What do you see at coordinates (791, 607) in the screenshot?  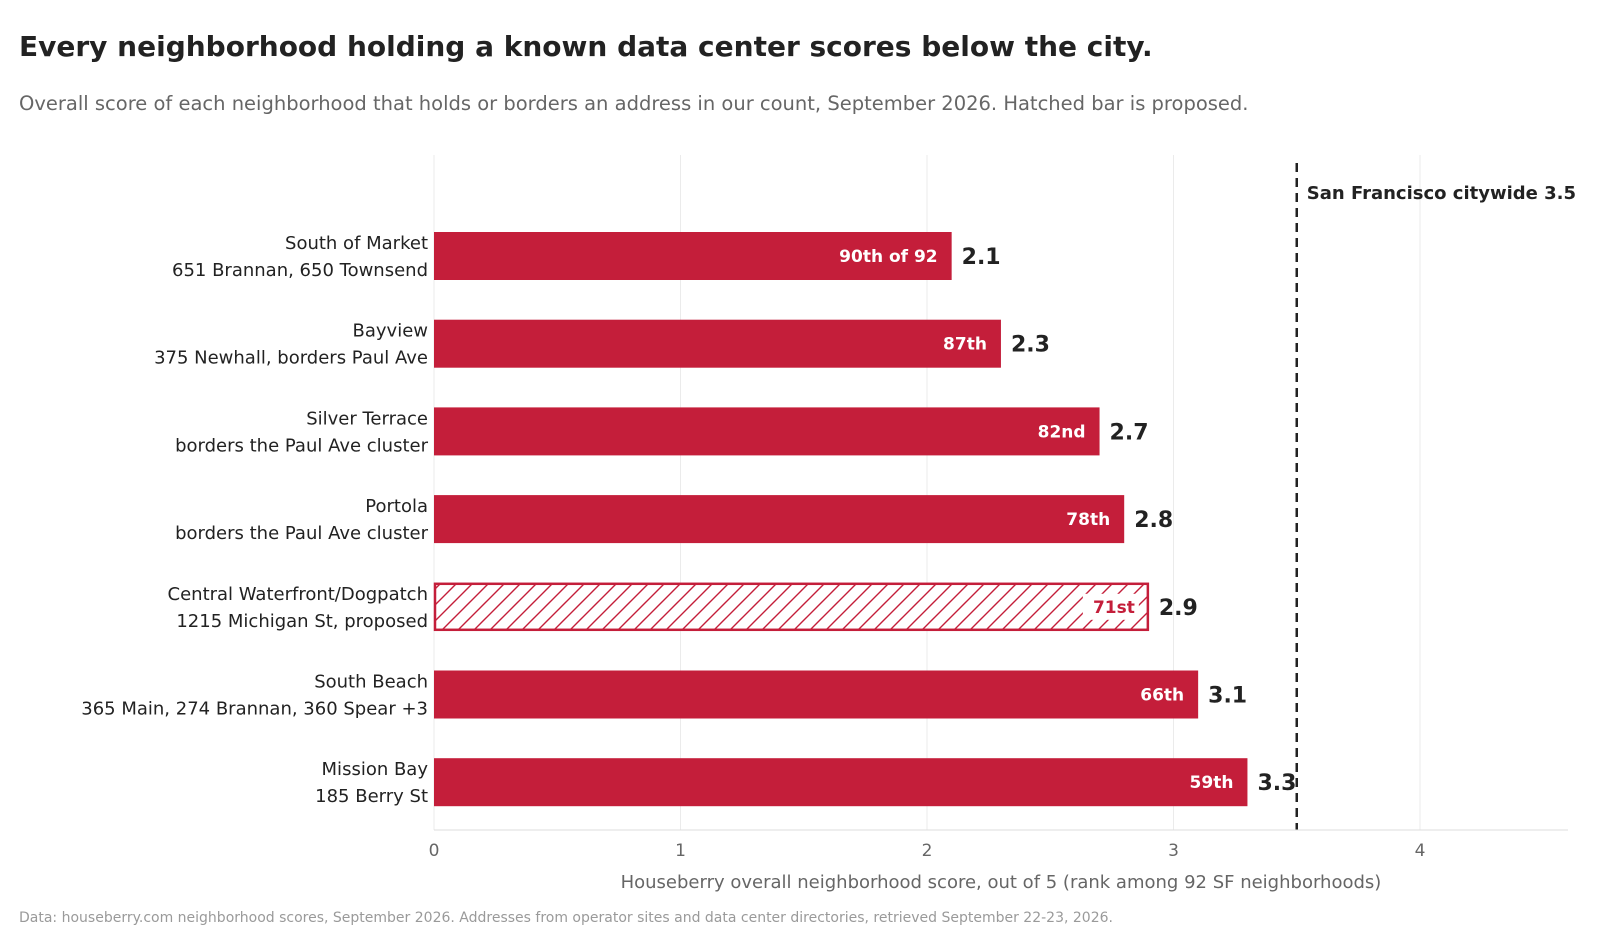 I see `bar-proposed` at bounding box center [791, 607].